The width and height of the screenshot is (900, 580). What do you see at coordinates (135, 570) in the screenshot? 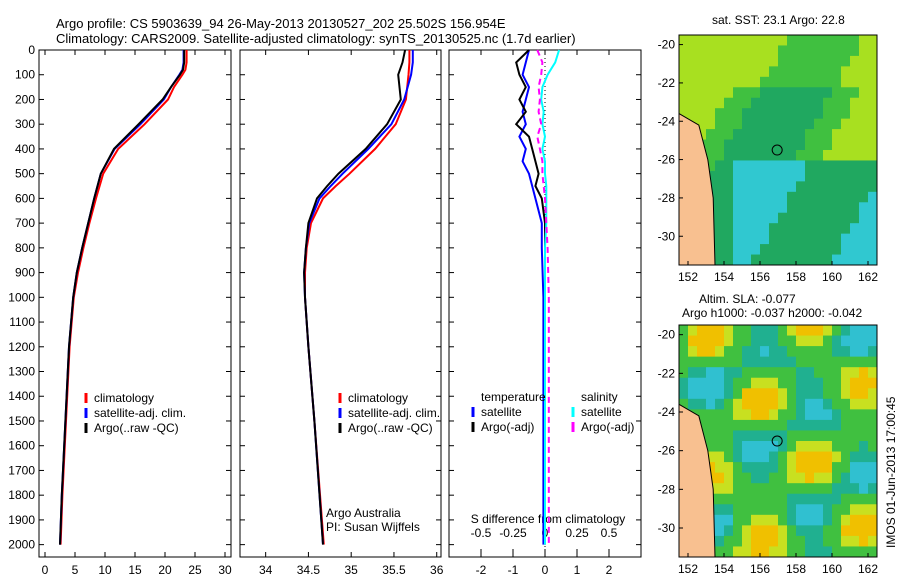
I see `x-tick-label: 15` at bounding box center [135, 570].